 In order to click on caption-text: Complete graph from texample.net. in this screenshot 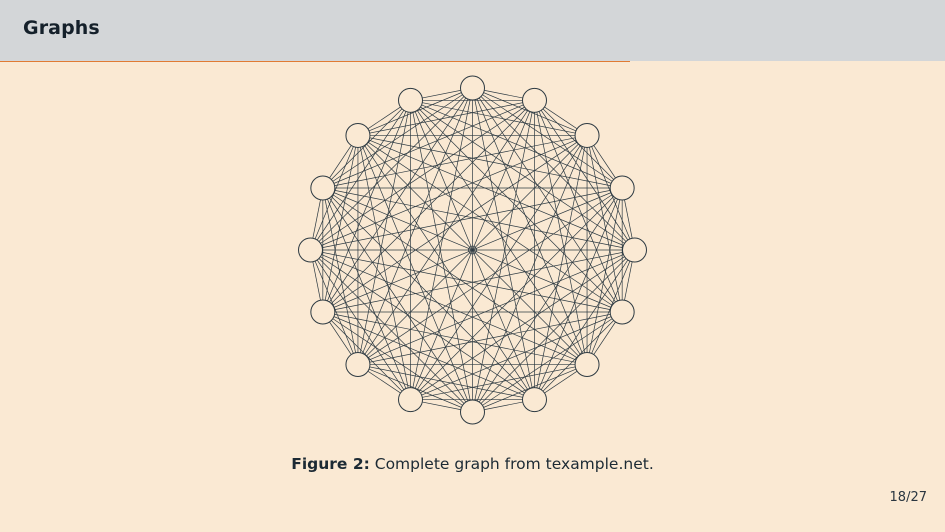, I will do `click(514, 464)`.